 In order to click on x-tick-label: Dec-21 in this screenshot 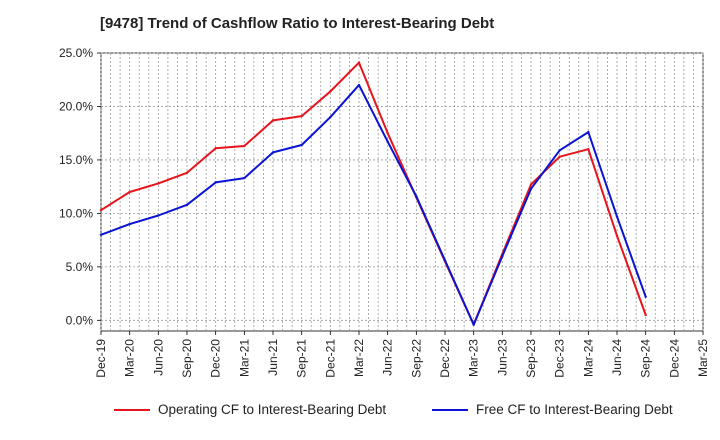, I will do `click(330, 358)`.